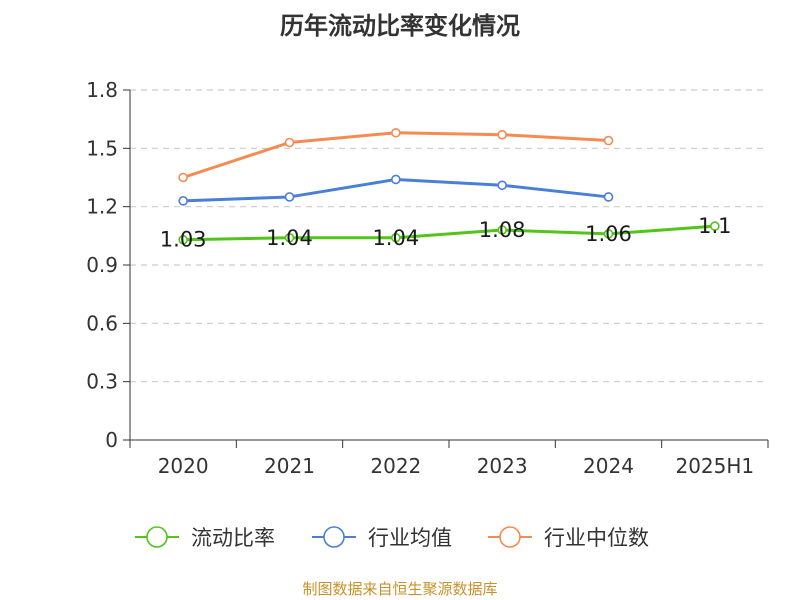 Image resolution: width=800 pixels, height=600 pixels. I want to click on data-label: 1.08, so click(502, 230).